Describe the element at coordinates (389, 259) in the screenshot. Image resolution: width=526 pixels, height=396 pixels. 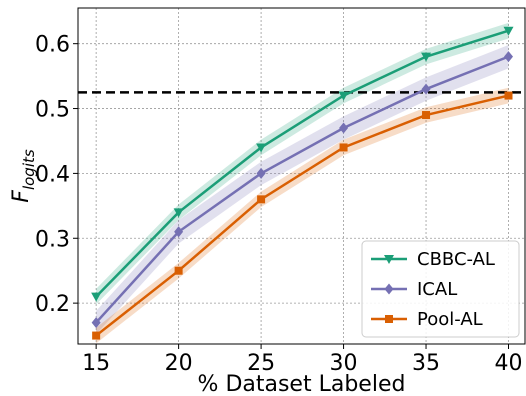
I see `legend-marker-cbbc-al` at that location.